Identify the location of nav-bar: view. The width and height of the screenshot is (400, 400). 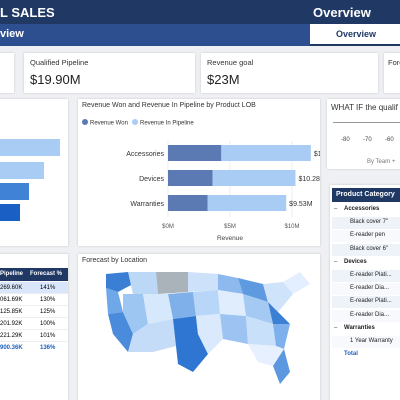
(155, 35).